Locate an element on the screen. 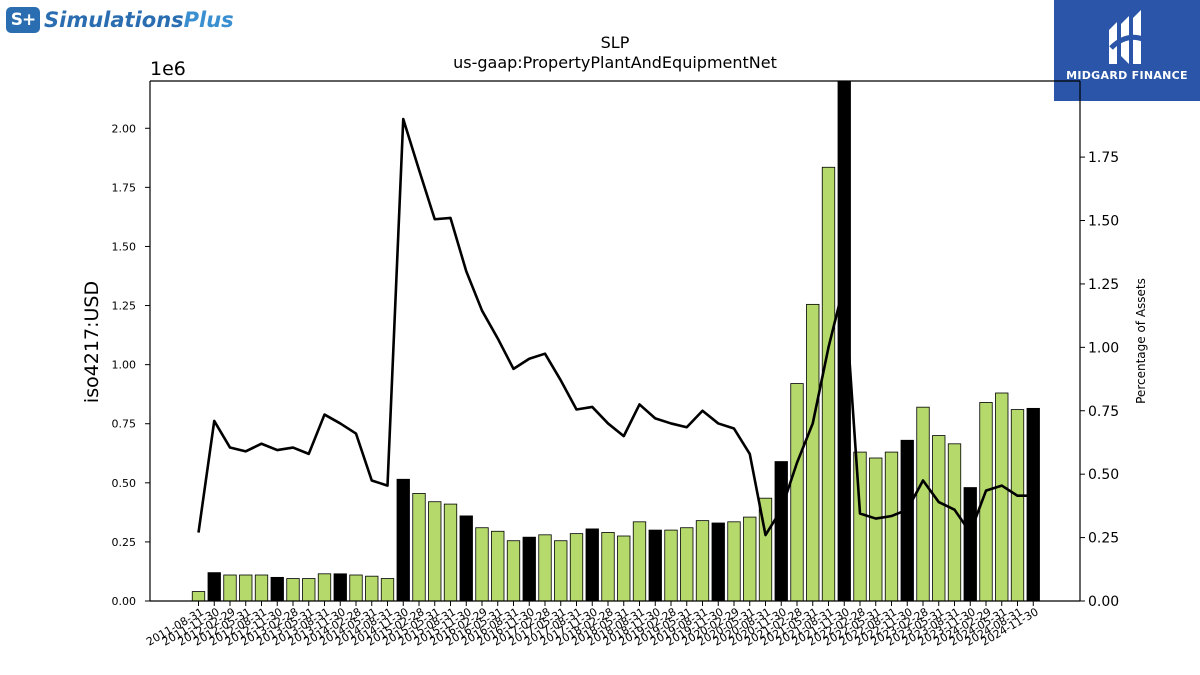 Image resolution: width=1200 pixels, height=675 pixels. y2-tick-label: 0.25 is located at coordinates (1103, 539).